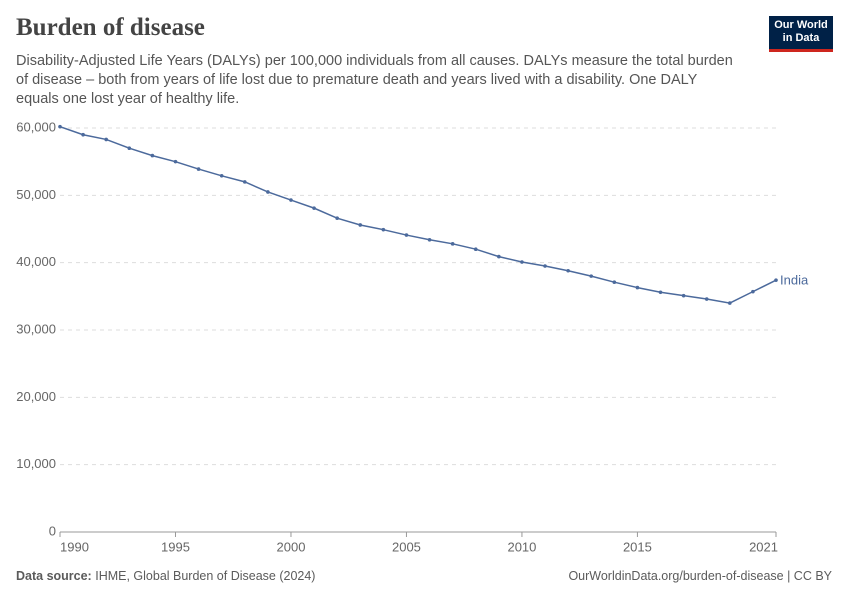  I want to click on source-label: Data source:, so click(54, 576).